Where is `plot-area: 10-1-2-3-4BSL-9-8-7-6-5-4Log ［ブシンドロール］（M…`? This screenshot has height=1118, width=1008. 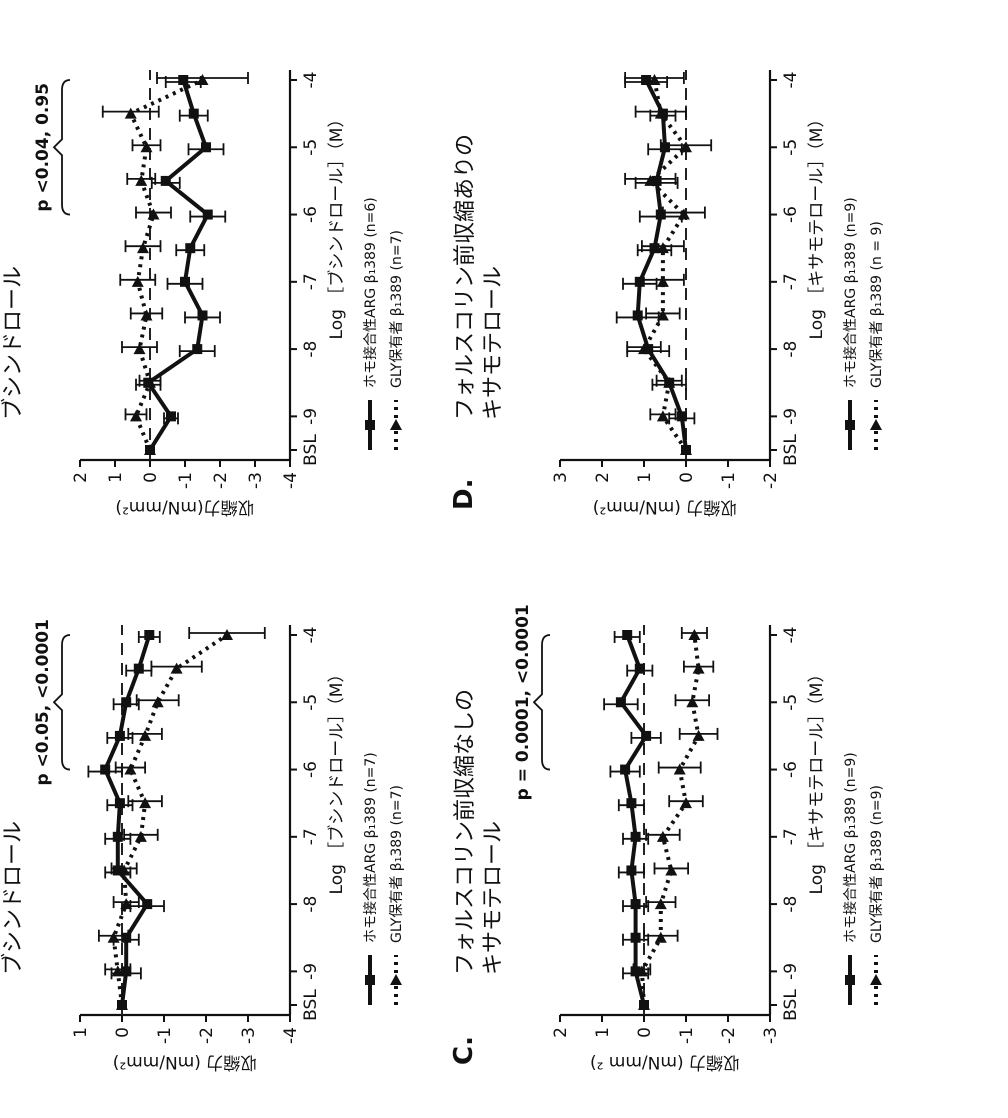
plot-area: 10-1-2-3-4BSL-9-8-7-6-5-4Log ［ブシンドロール］（M… is located at coordinates (209, 848).